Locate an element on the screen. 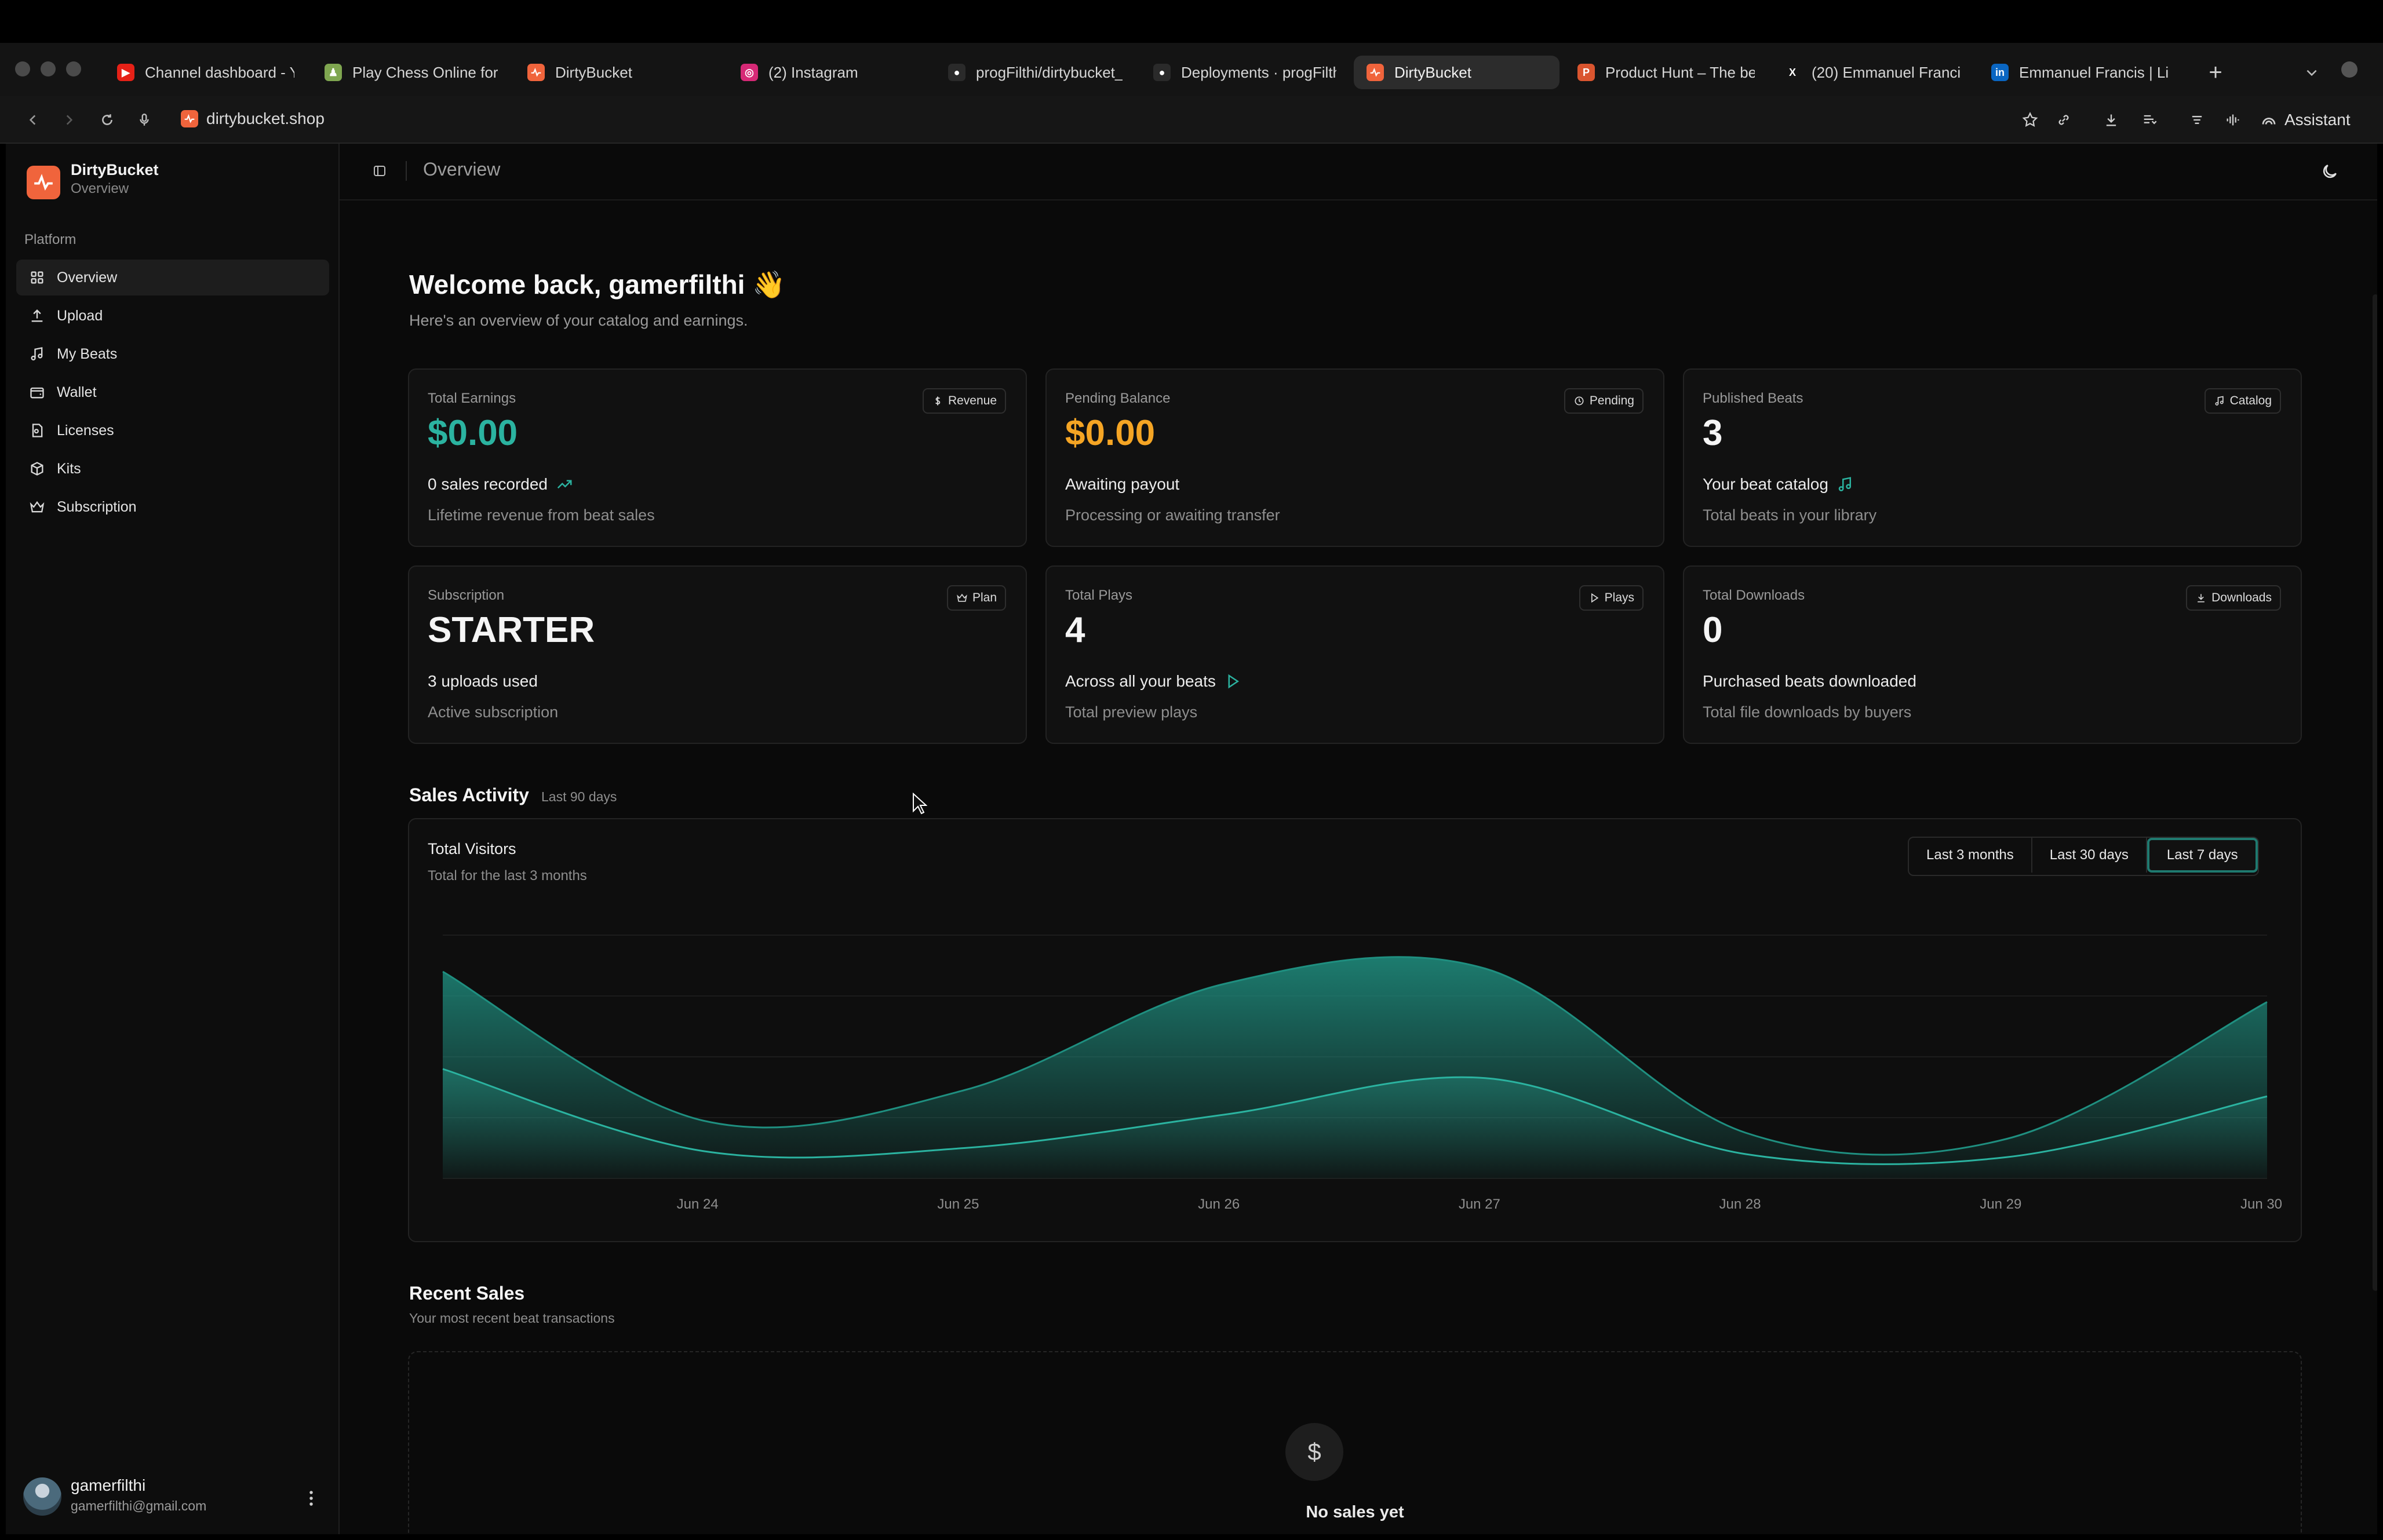 This screenshot has height=1540, width=2383. browser-tab: in Emmanuel Francis | Link is located at coordinates (2080, 72).